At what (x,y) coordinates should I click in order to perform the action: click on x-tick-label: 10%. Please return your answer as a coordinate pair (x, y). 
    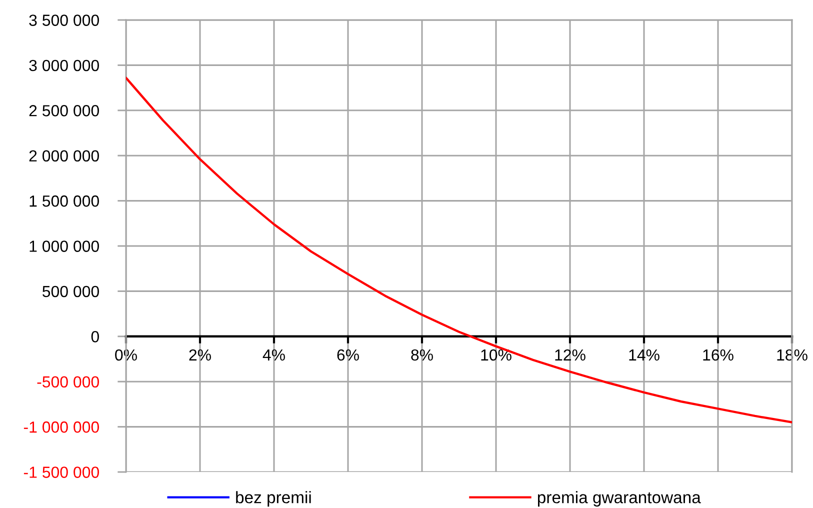
    Looking at the image, I should click on (496, 355).